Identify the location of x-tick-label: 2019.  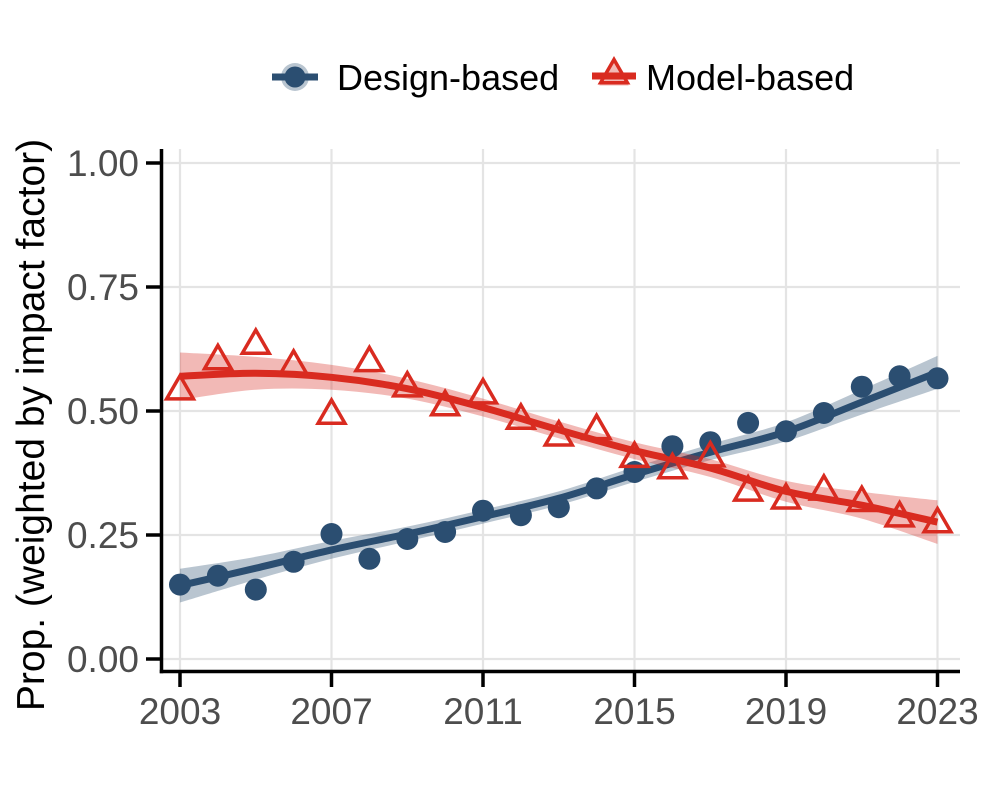
(786, 711).